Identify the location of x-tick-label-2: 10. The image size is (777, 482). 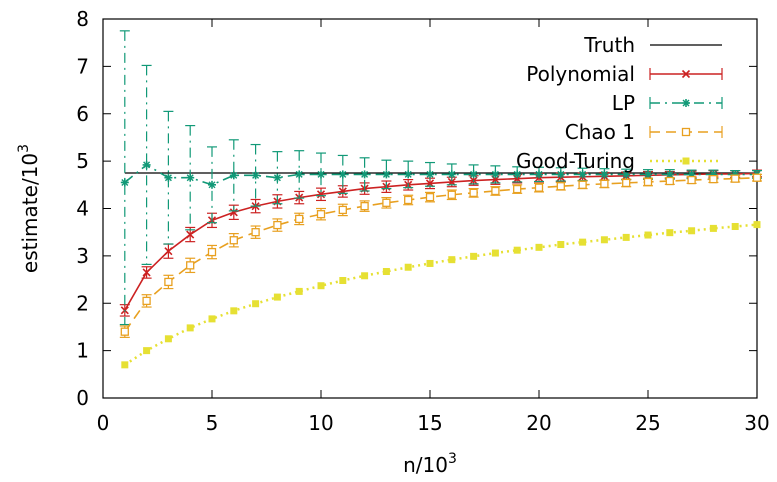
(320, 423).